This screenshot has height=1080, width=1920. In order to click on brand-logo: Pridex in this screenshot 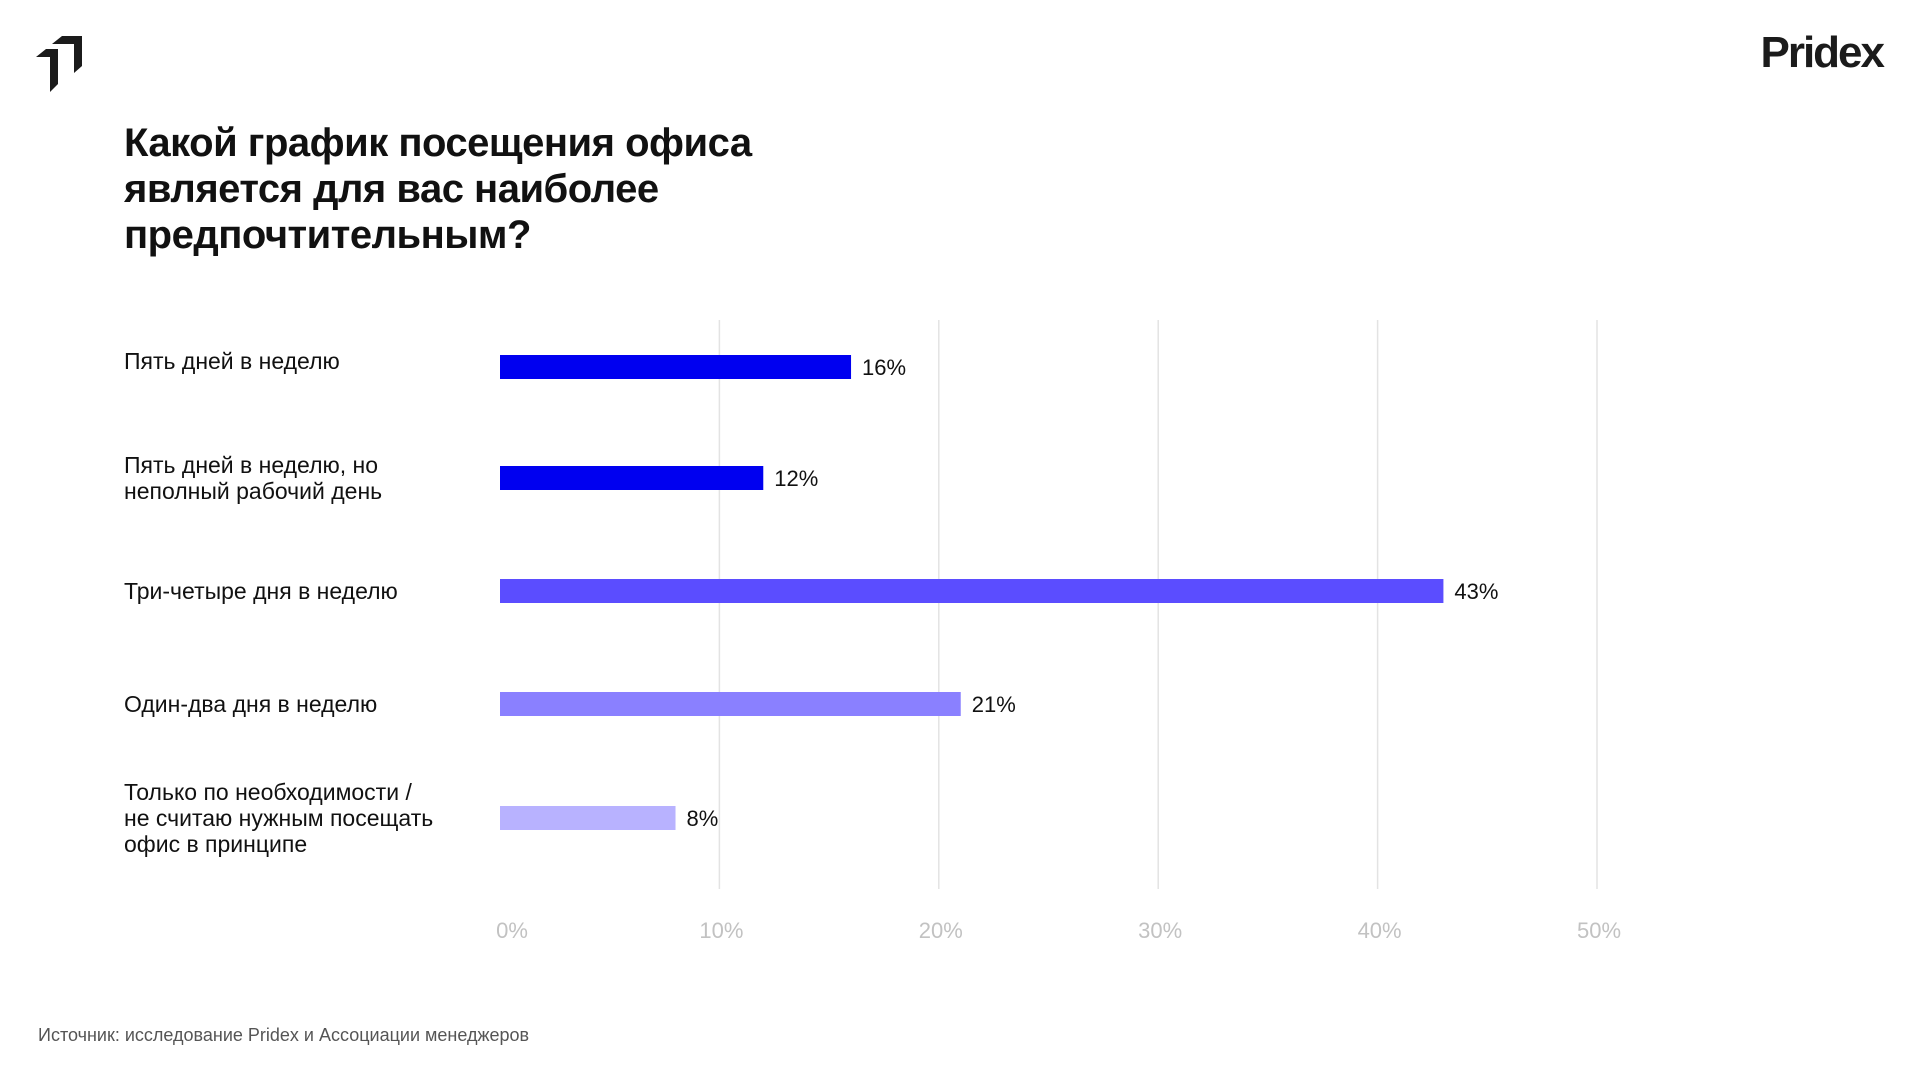, I will do `click(1822, 52)`.